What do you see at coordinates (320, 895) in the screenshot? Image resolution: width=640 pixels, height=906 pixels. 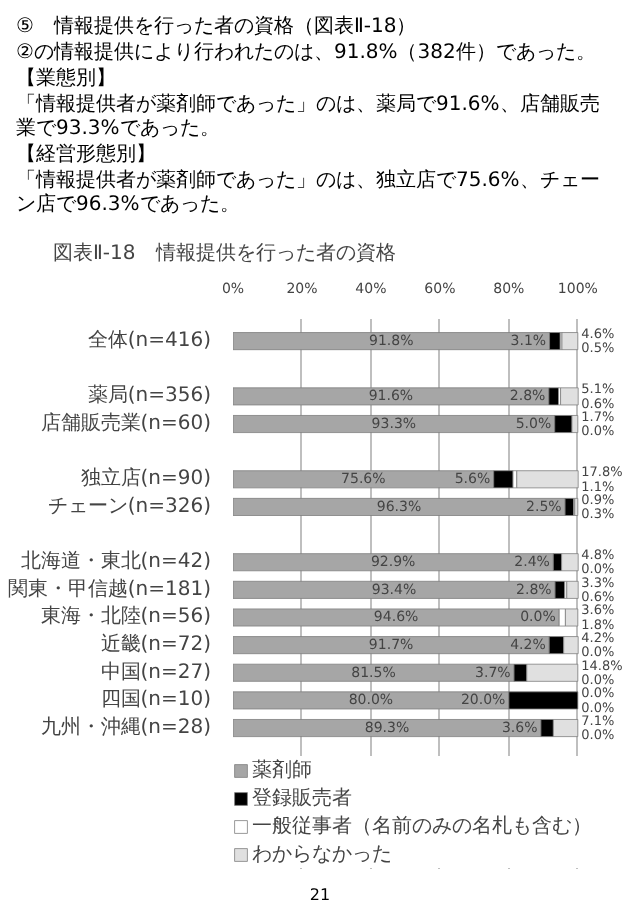 I see `text: 21` at bounding box center [320, 895].